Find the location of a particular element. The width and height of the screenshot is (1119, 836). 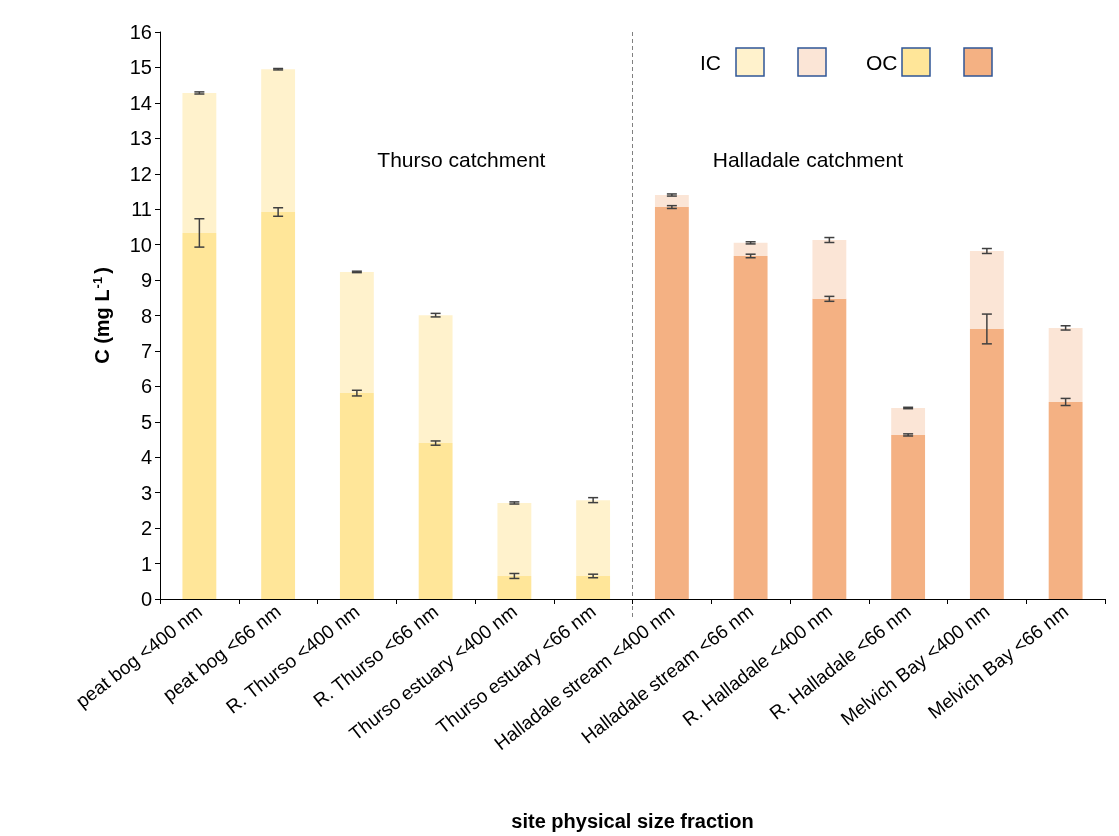

y-tick-label: 13 is located at coordinates (140, 138).